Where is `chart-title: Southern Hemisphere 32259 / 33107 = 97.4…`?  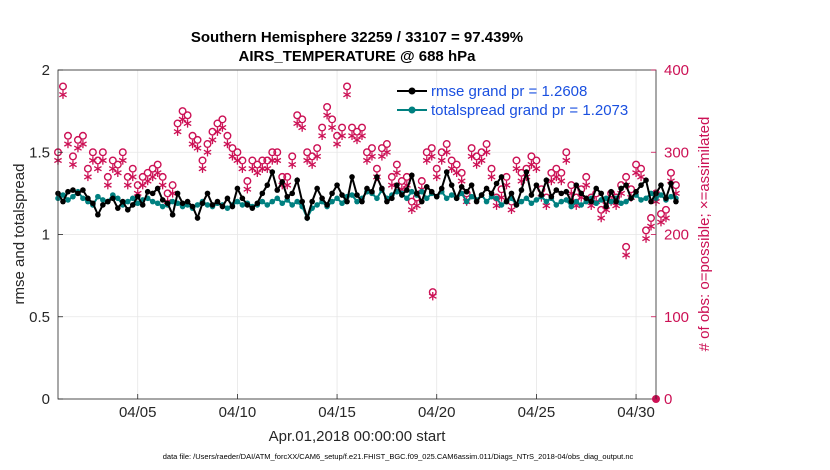 chart-title: Southern Hemisphere 32259 / 33107 = 97.4… is located at coordinates (357, 37).